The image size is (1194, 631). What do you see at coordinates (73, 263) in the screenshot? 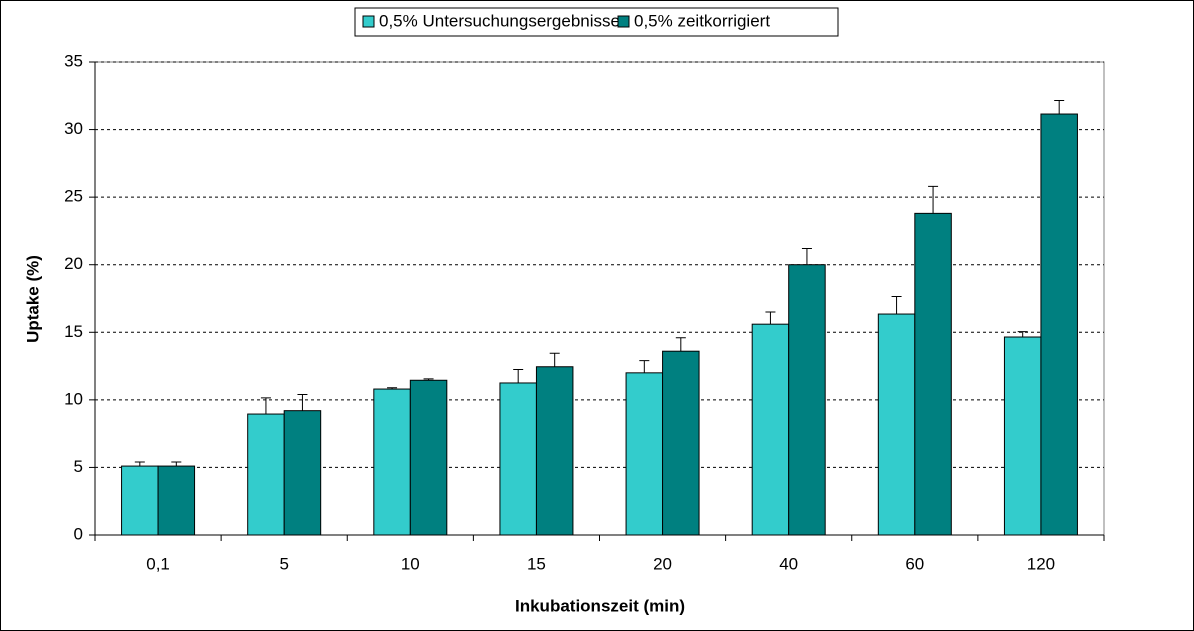
I see `y-tick-label: 20` at bounding box center [73, 263].